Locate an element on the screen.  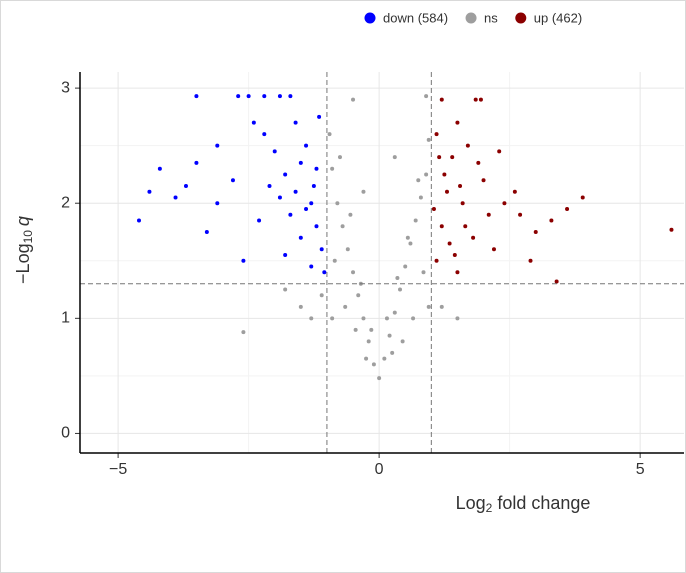
legend: down (584) ns up (462) is located at coordinates (473, 17).